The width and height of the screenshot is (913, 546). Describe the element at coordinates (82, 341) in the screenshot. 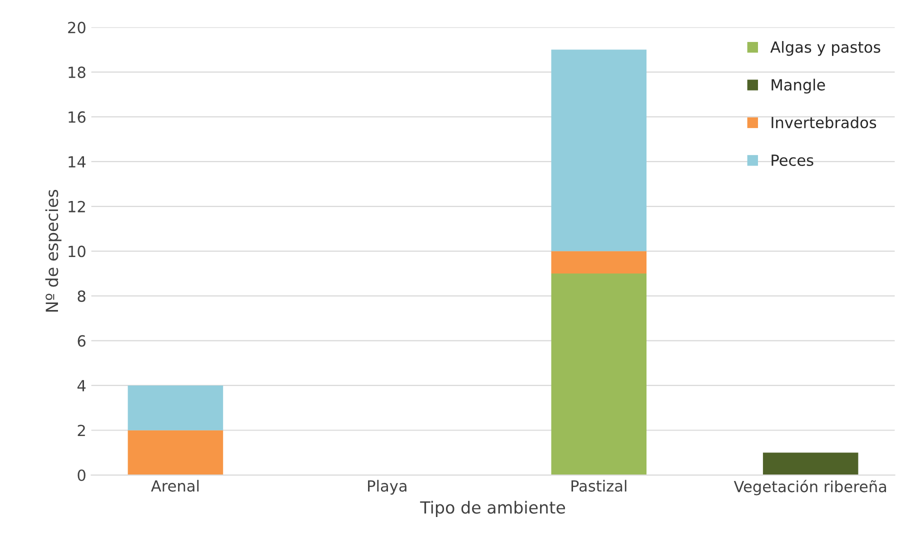

I see `y-tick-label: 6` at that location.